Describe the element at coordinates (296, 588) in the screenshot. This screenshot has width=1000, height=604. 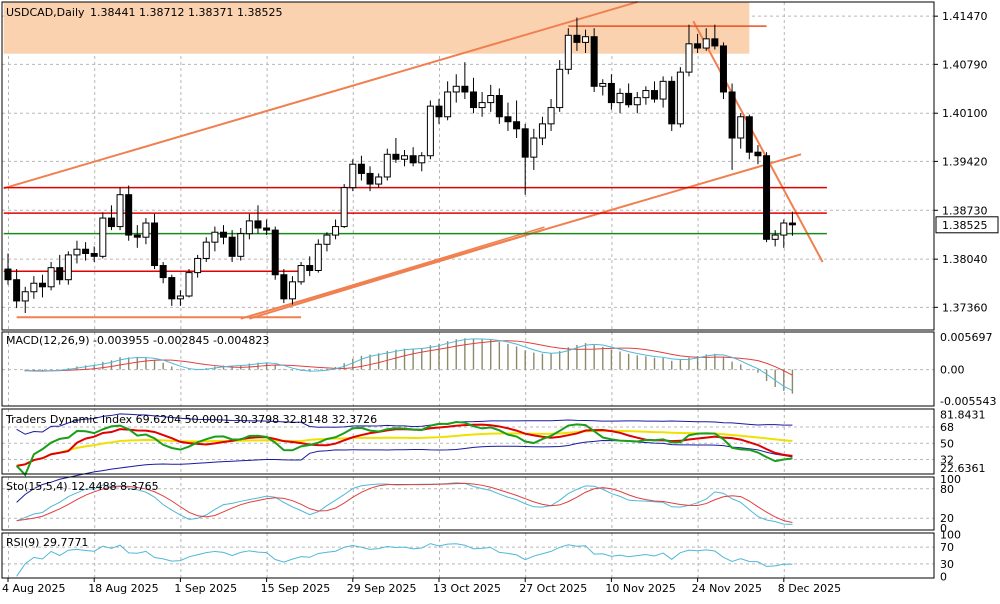
I see `date-tick-label: 15 Sep 2025` at that location.